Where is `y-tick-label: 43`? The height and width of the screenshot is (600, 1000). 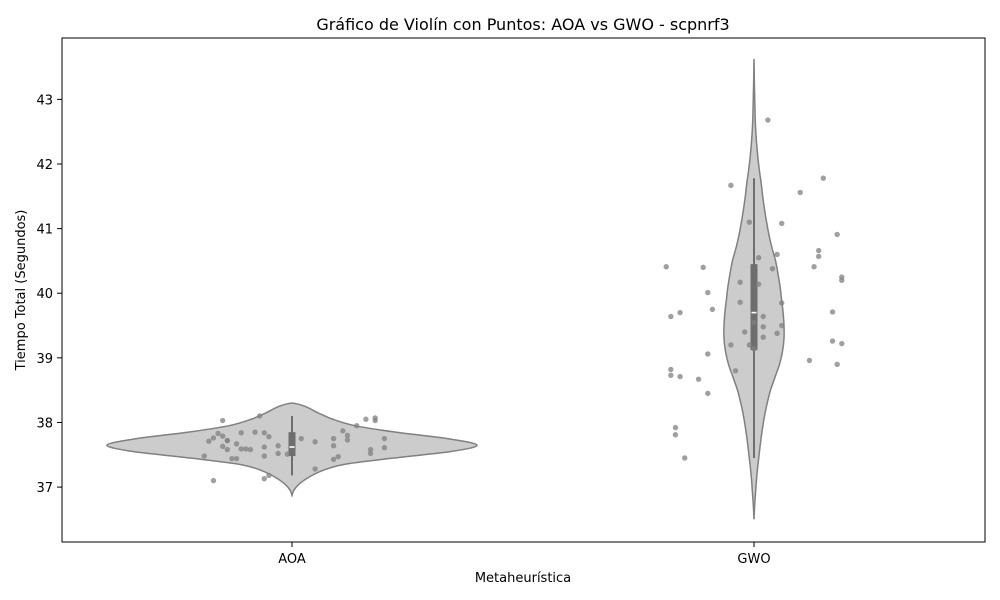 y-tick-label: 43 is located at coordinates (44, 100).